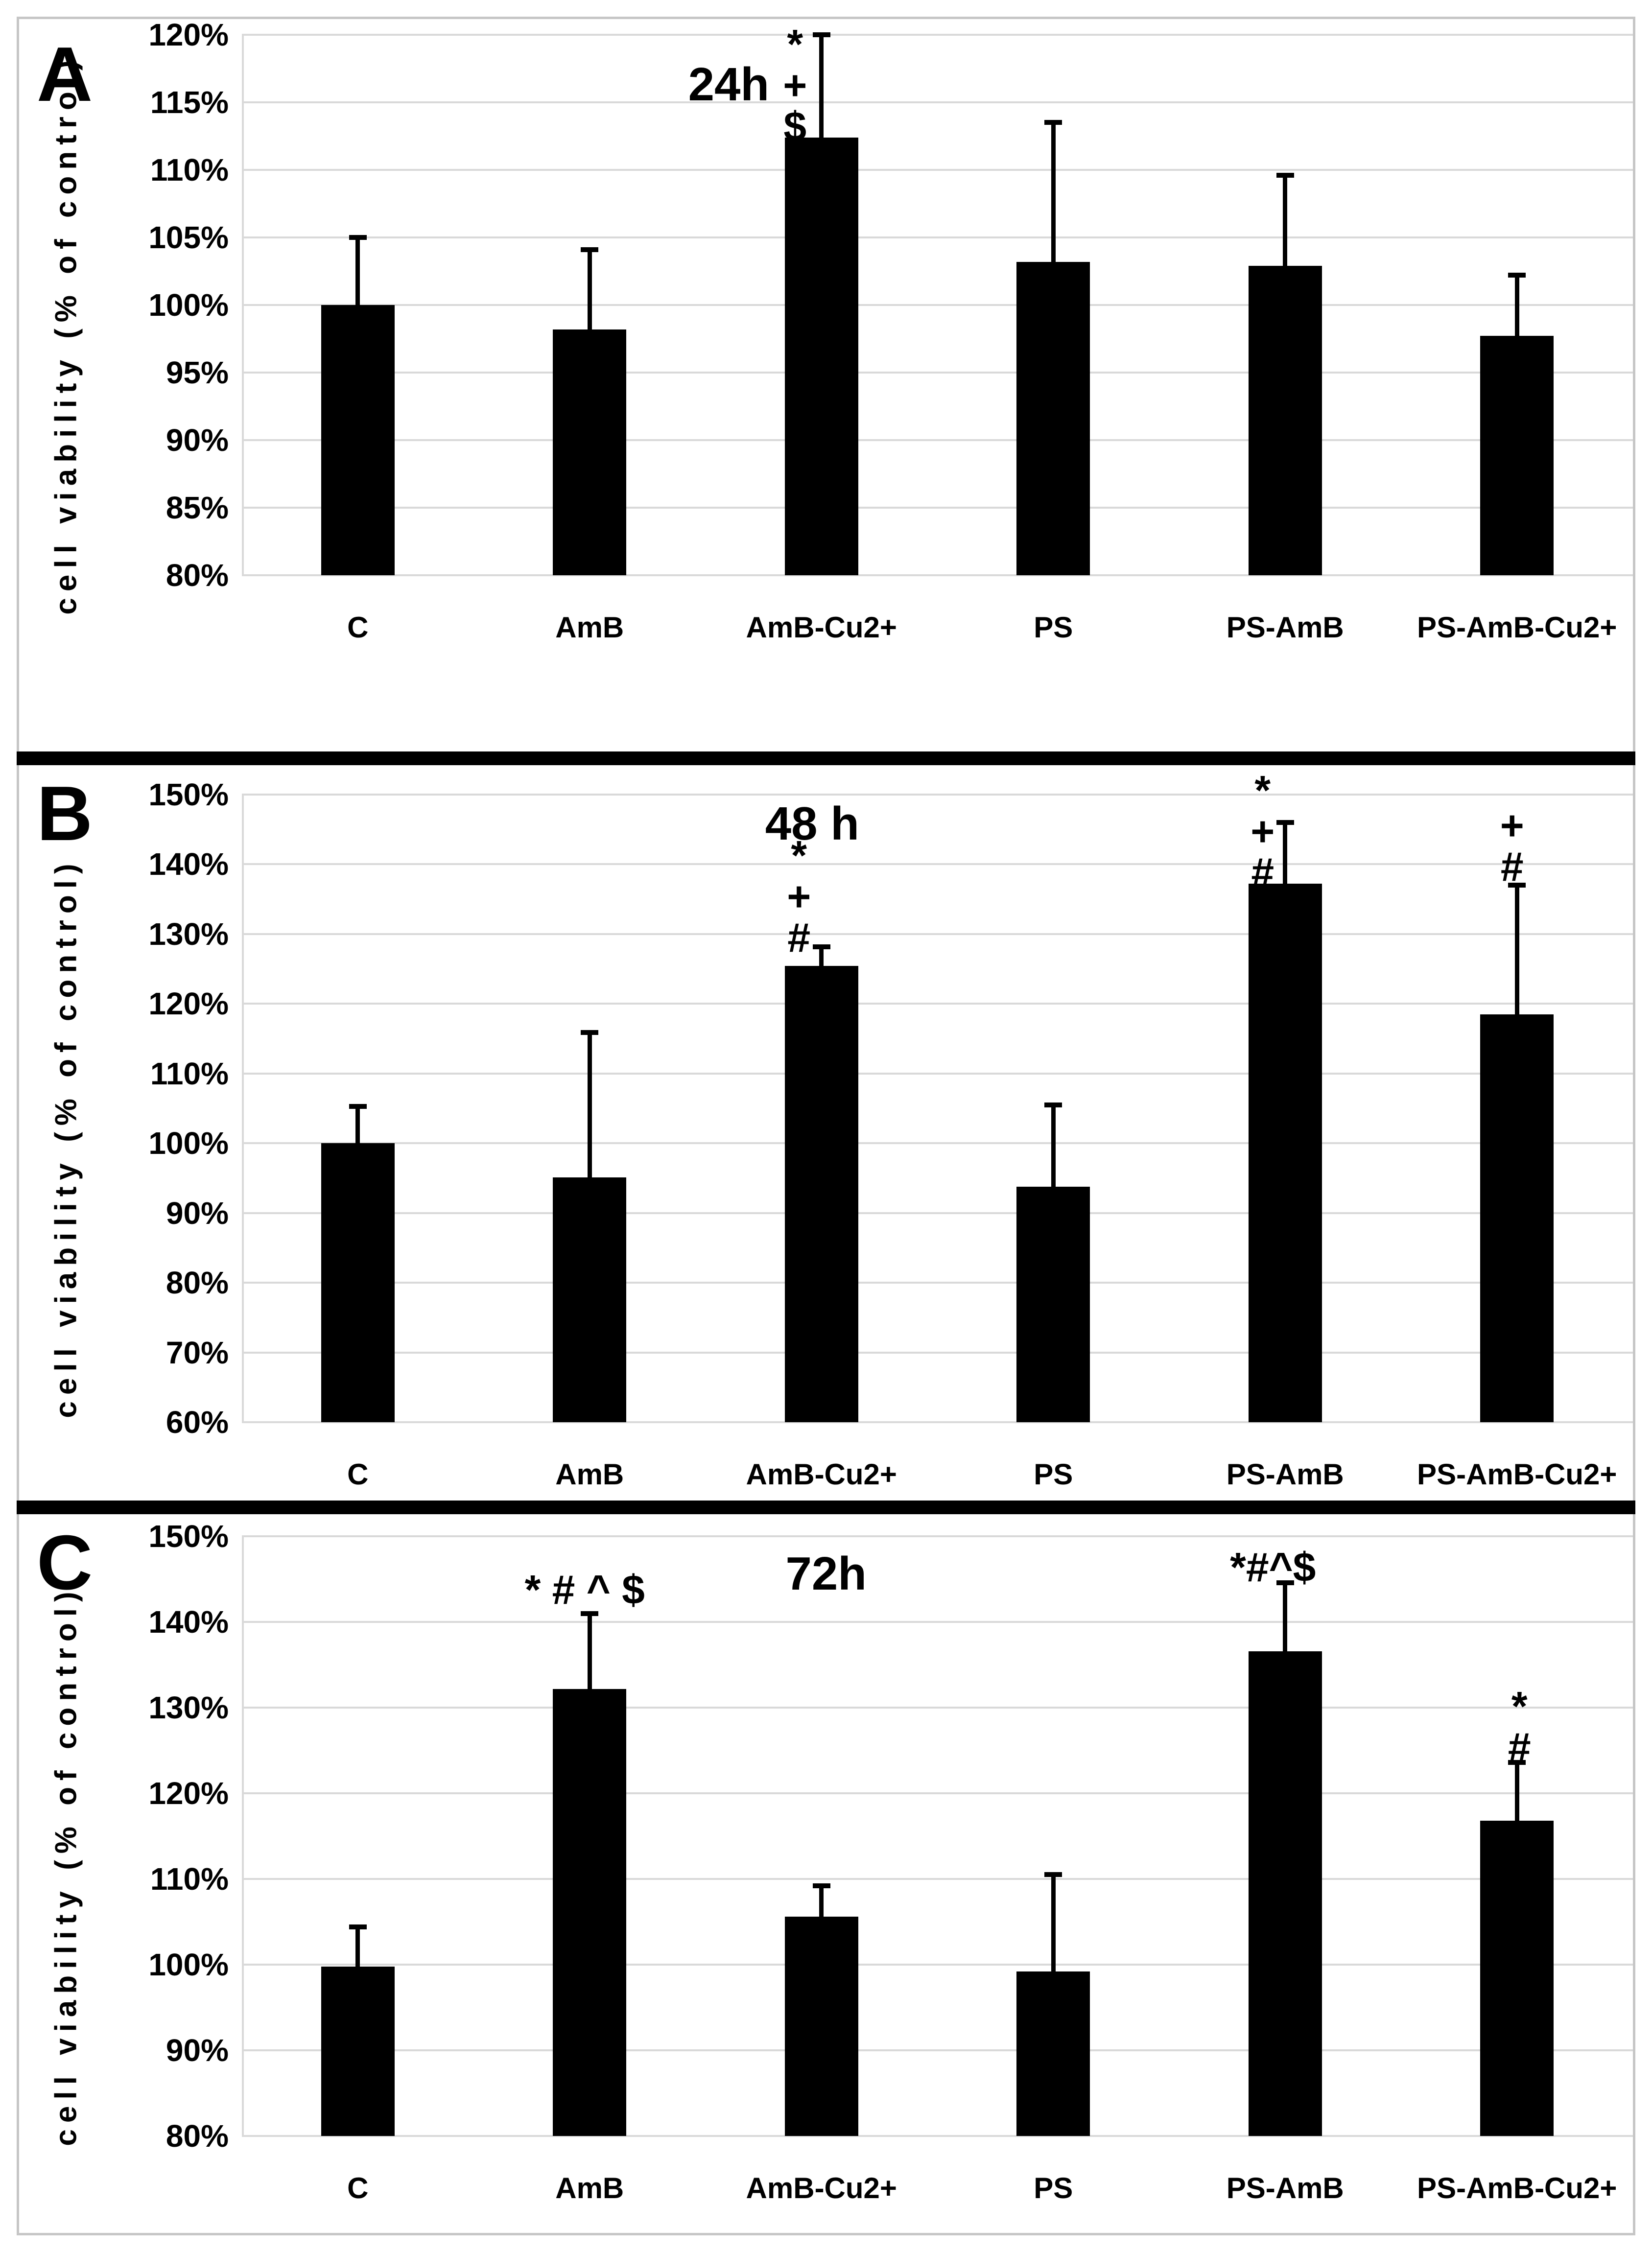 The height and width of the screenshot is (2252, 1652). I want to click on significance-annotation-AmB: * # ^ $, so click(585, 1589).